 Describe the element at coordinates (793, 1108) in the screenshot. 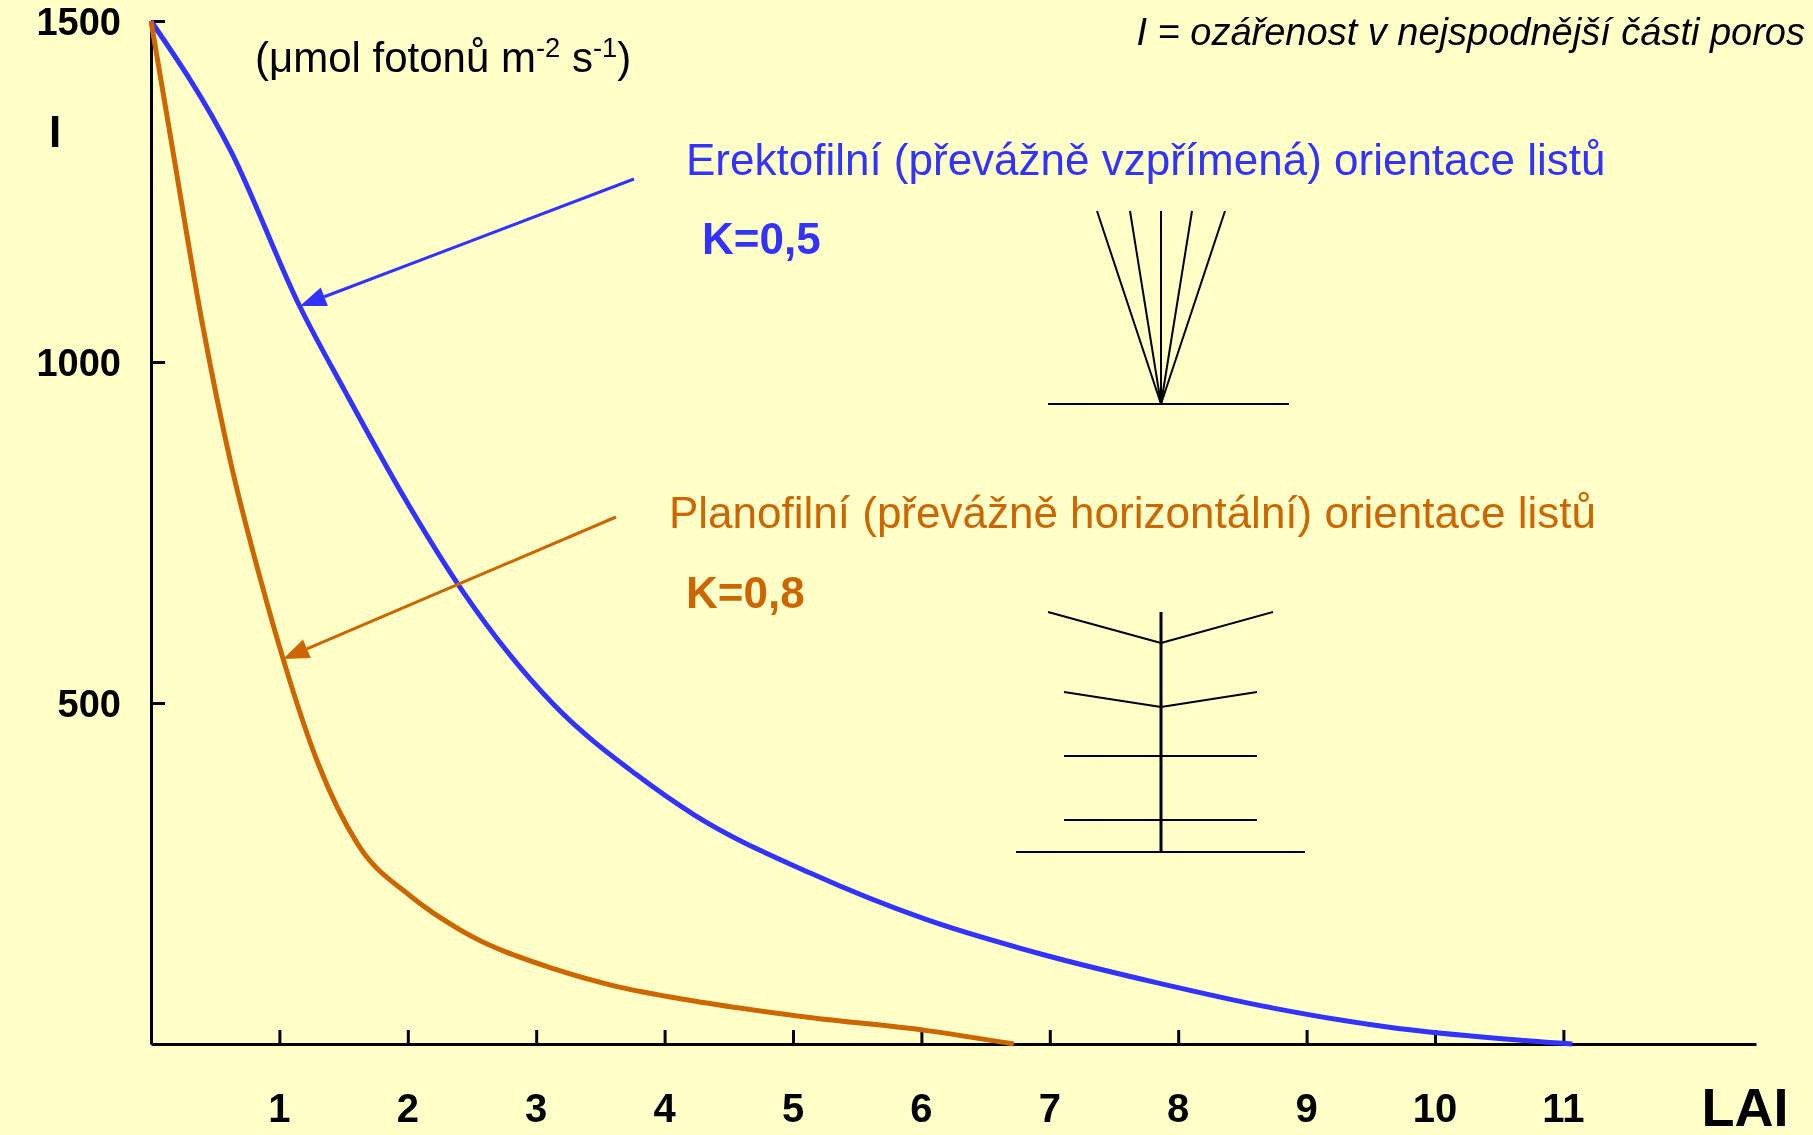

I see `x-tick-label: 5` at that location.